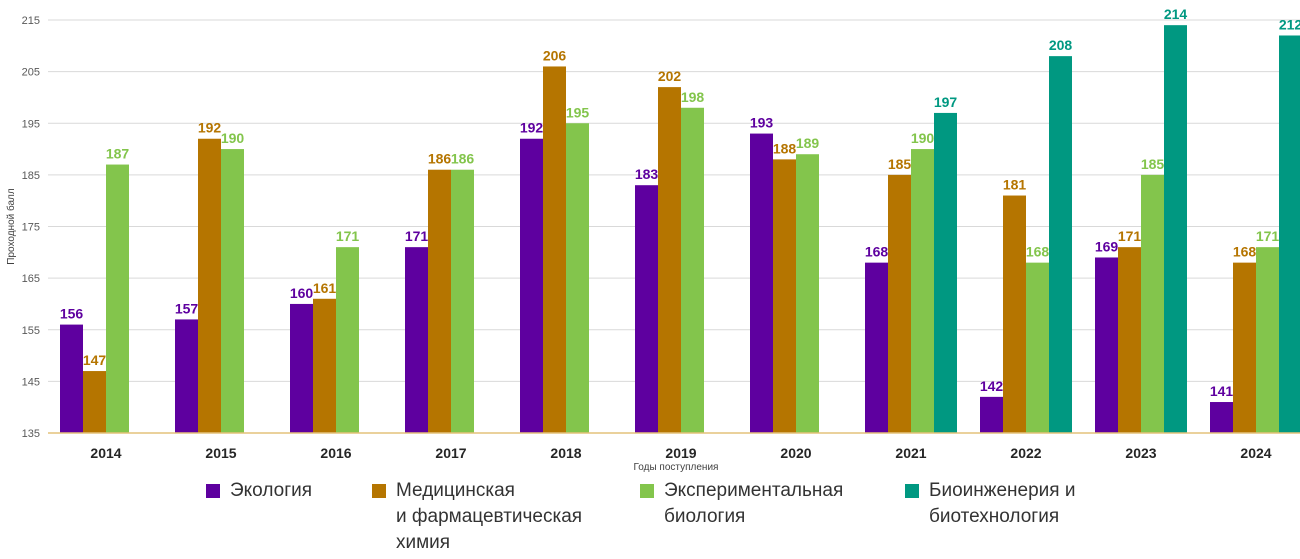  Describe the element at coordinates (118, 154) in the screenshot. I see `data-label: 187` at that location.